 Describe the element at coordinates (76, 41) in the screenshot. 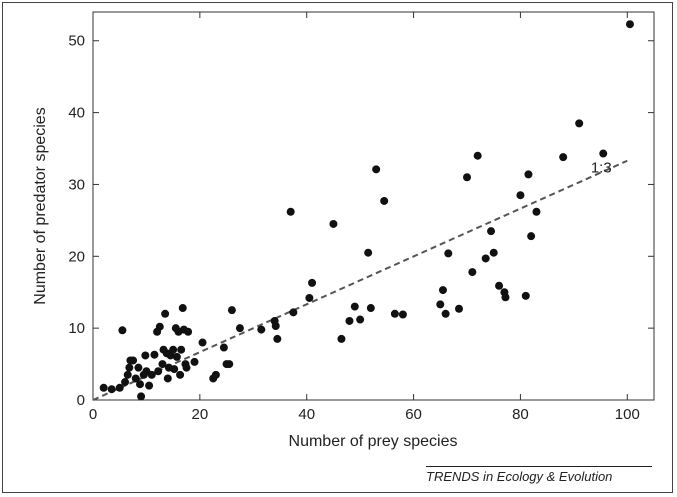

I see `y-tick-label: 50` at that location.